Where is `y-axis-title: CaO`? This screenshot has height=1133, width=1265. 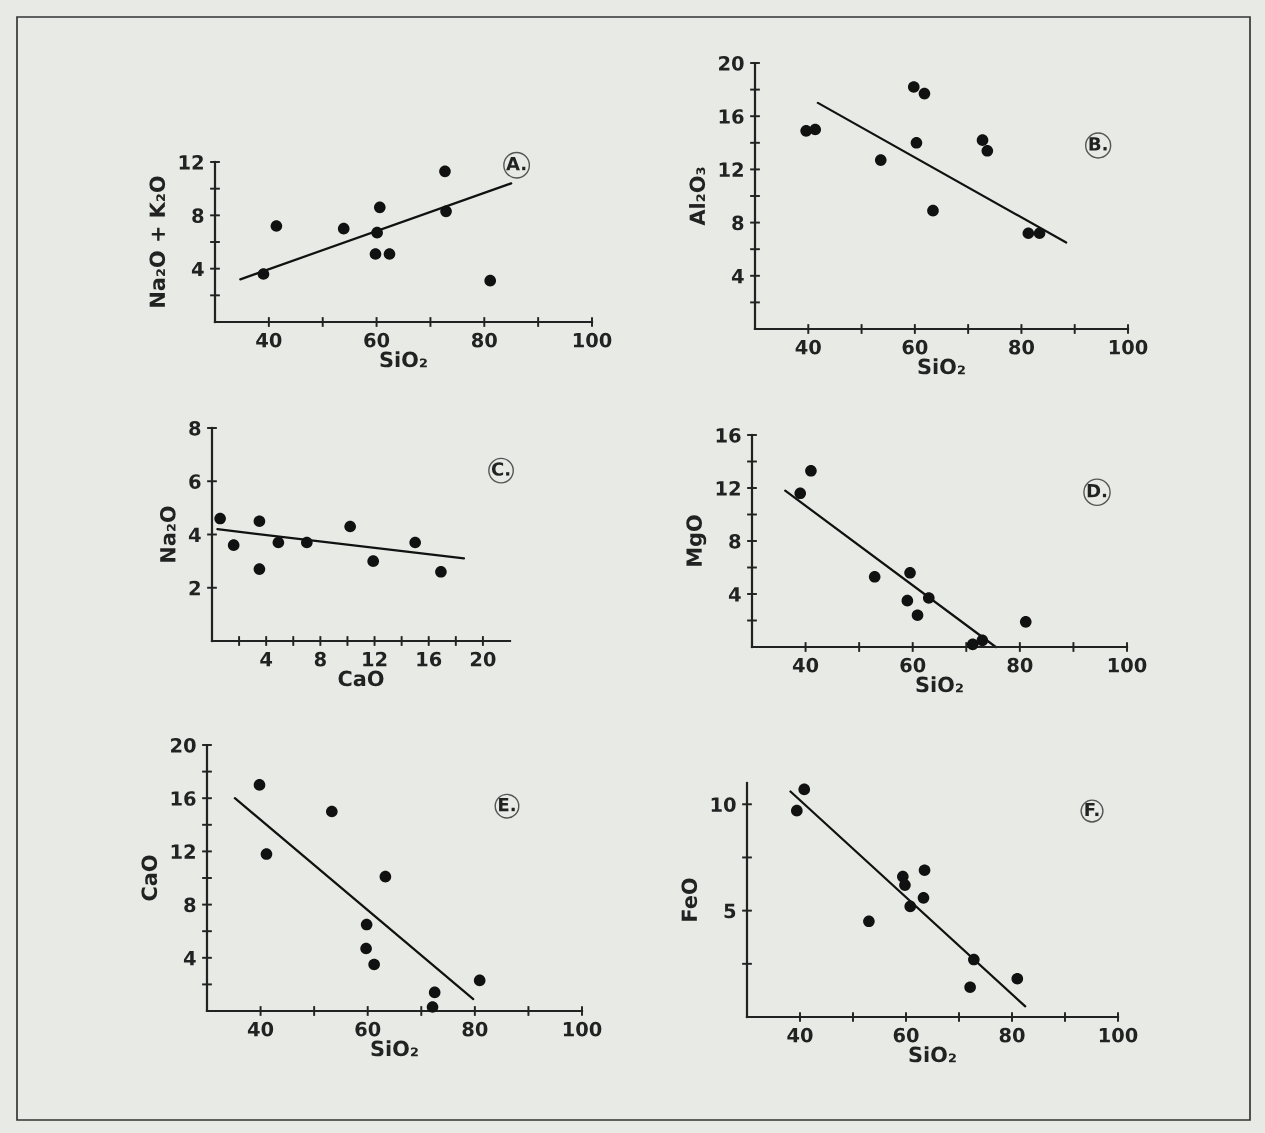 y-axis-title: CaO is located at coordinates (149, 878).